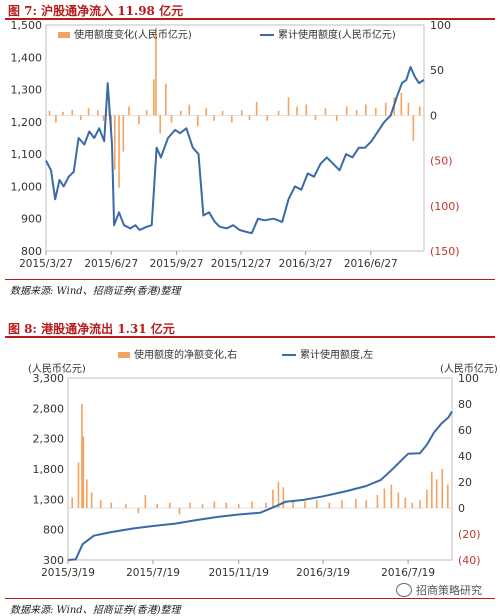  What do you see at coordinates (49, 408) in the screenshot?
I see `y-left-tick-label: 2,800` at bounding box center [49, 408].